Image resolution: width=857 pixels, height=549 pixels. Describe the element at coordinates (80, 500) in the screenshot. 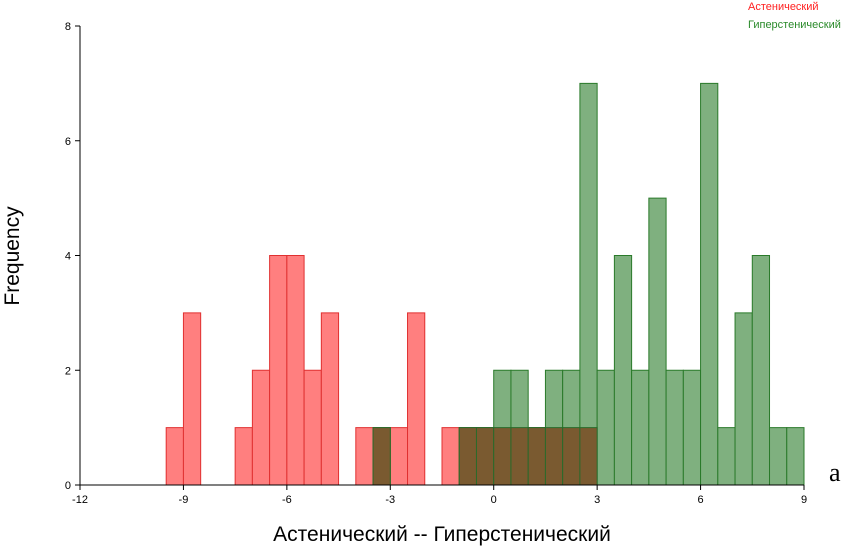

I see `x-tick-label: -12` at that location.